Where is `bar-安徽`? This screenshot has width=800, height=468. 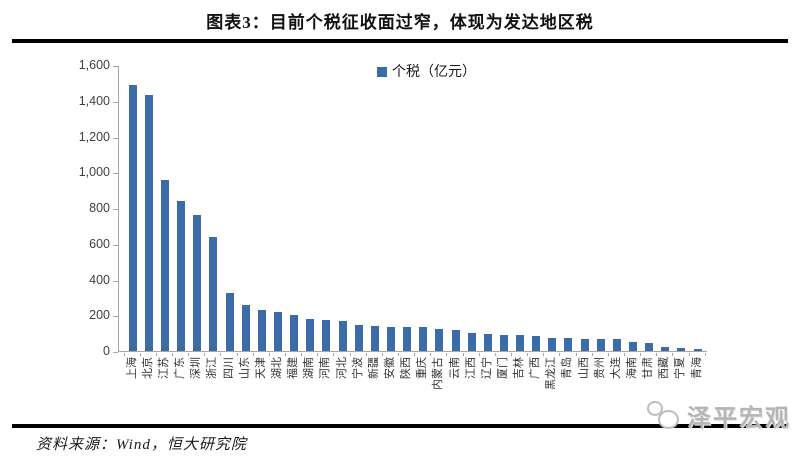
bar-安徽 is located at coordinates (390, 338).